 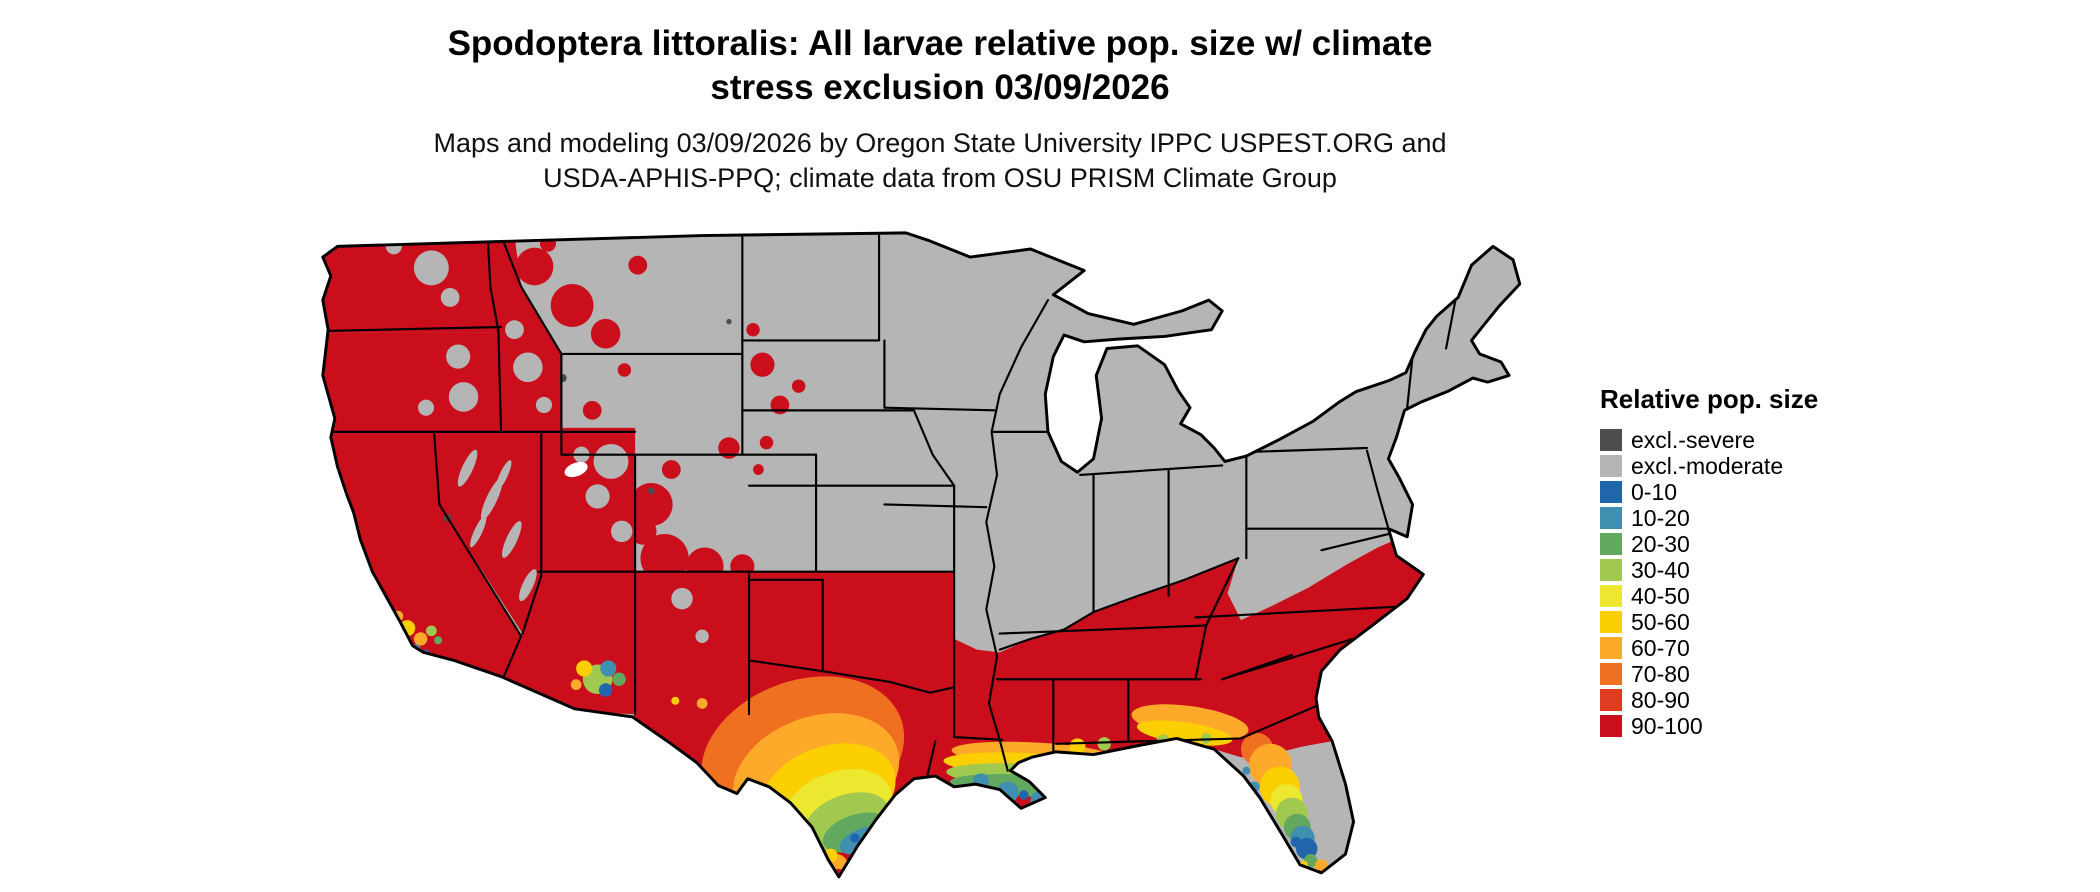 I want to click on legend-item-label: 60-70, so click(x=1660, y=647).